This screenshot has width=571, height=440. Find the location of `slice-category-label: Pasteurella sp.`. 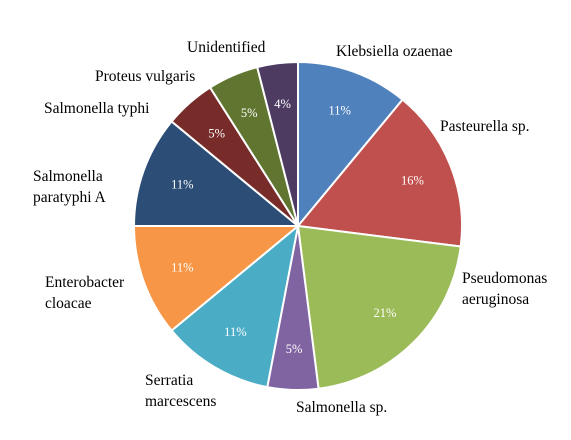

slice-category-label: Pasteurella sp. is located at coordinates (485, 126).